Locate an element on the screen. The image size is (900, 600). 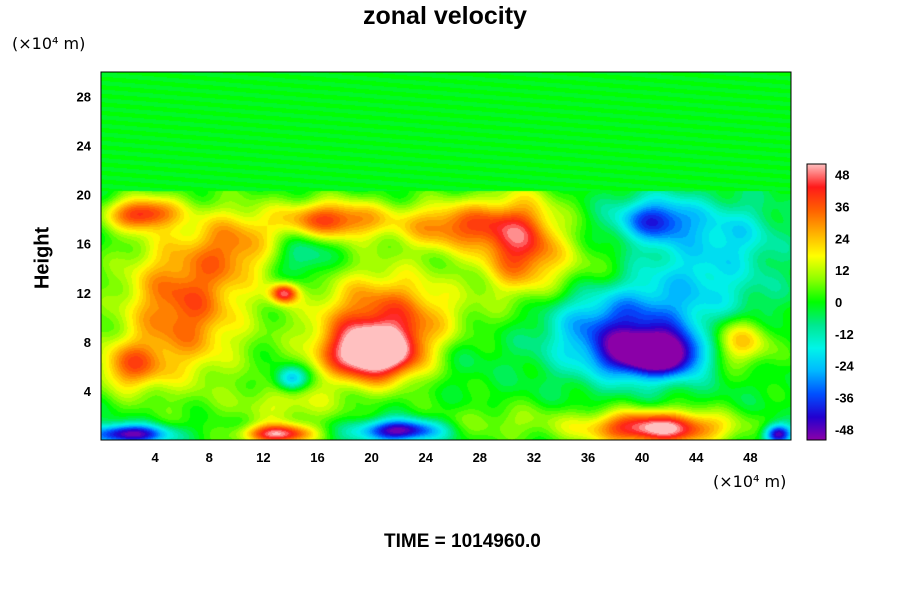
x-tick-label: 32 is located at coordinates (534, 457).